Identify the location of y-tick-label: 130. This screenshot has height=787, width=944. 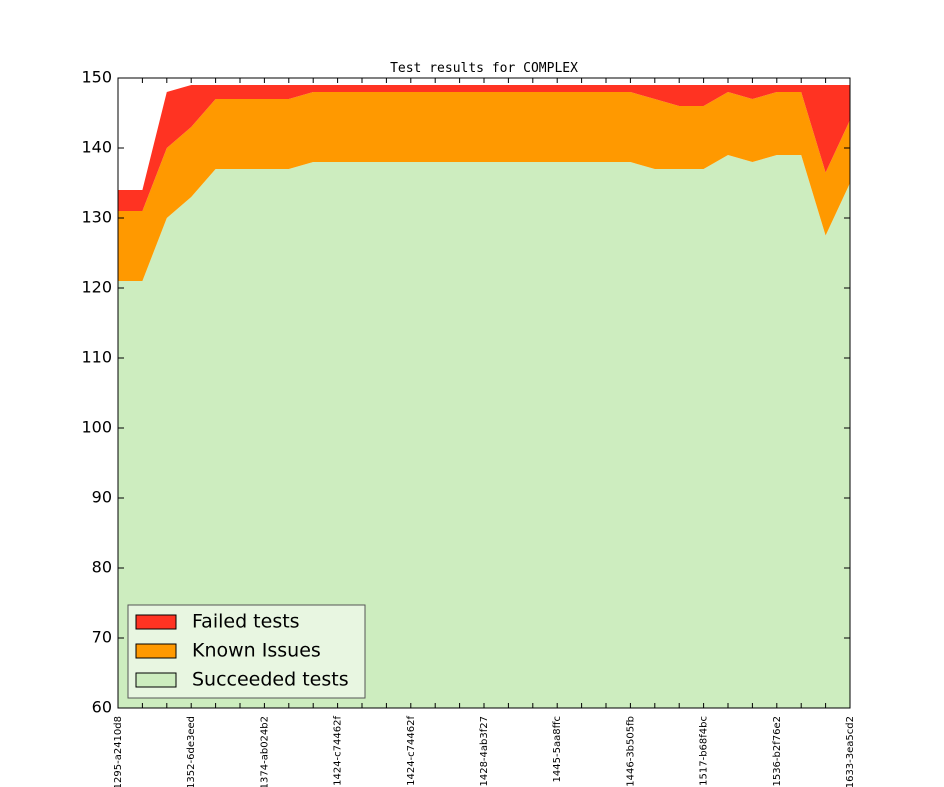
(96, 217).